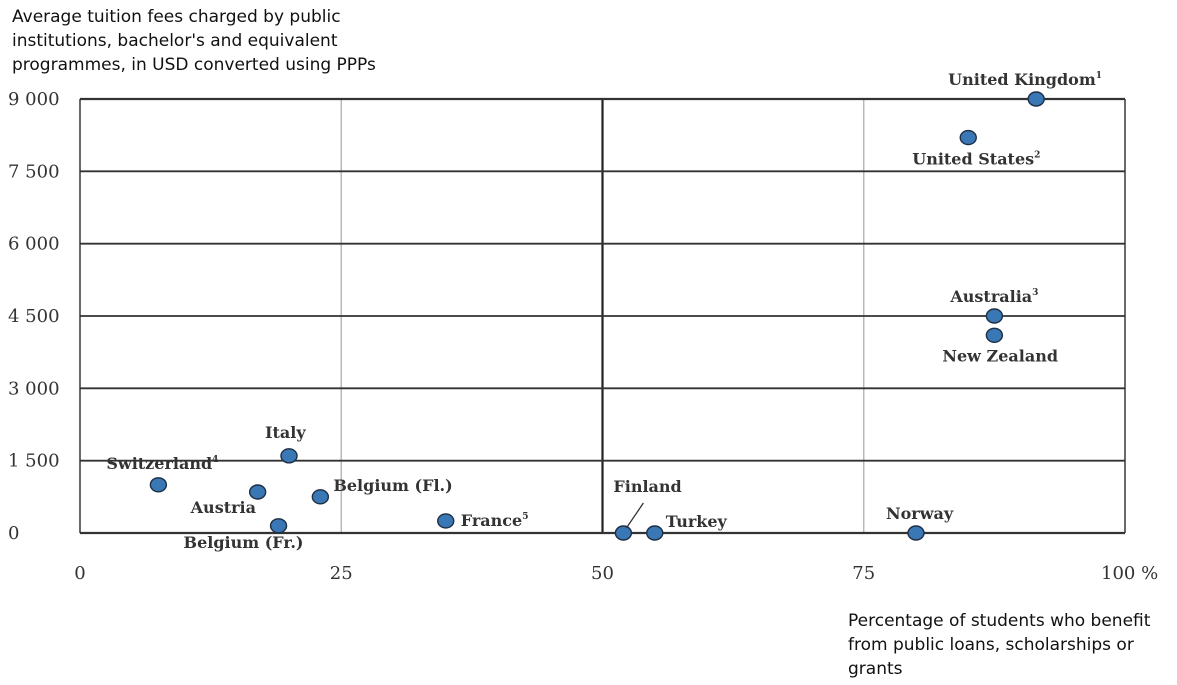  Describe the element at coordinates (1129, 573) in the screenshot. I see `x-tick-label: 100 %` at that location.